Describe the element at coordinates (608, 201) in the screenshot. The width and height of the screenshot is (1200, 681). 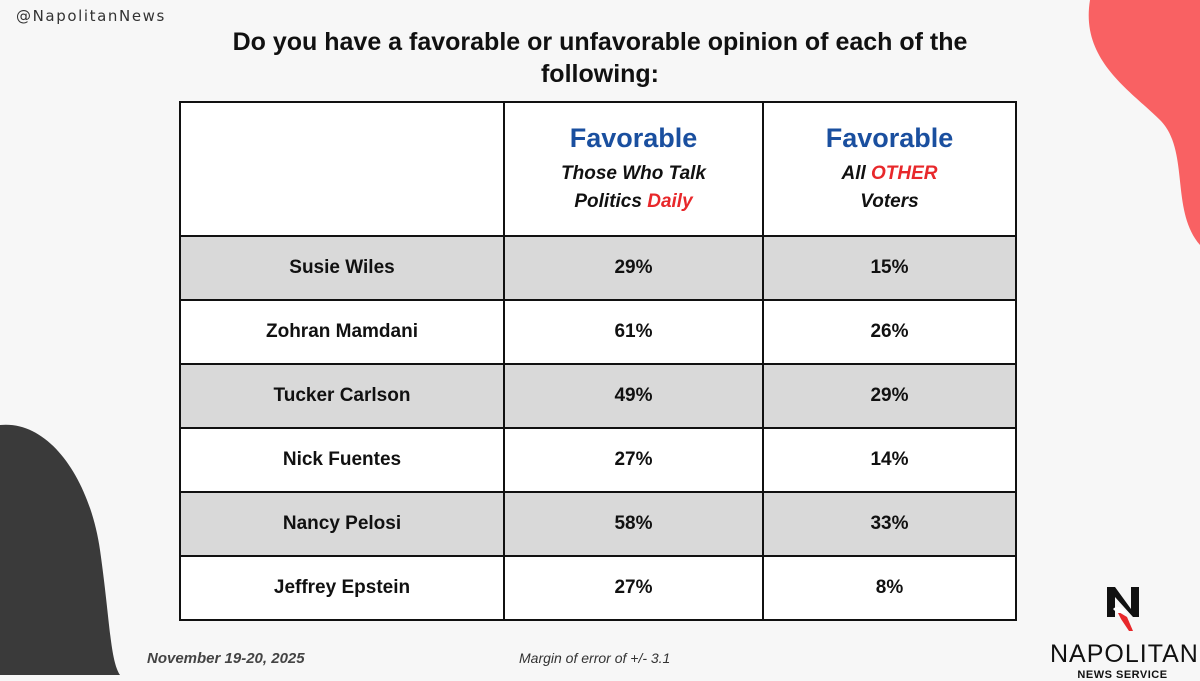
I see `column-sub-line2: Politics` at that location.